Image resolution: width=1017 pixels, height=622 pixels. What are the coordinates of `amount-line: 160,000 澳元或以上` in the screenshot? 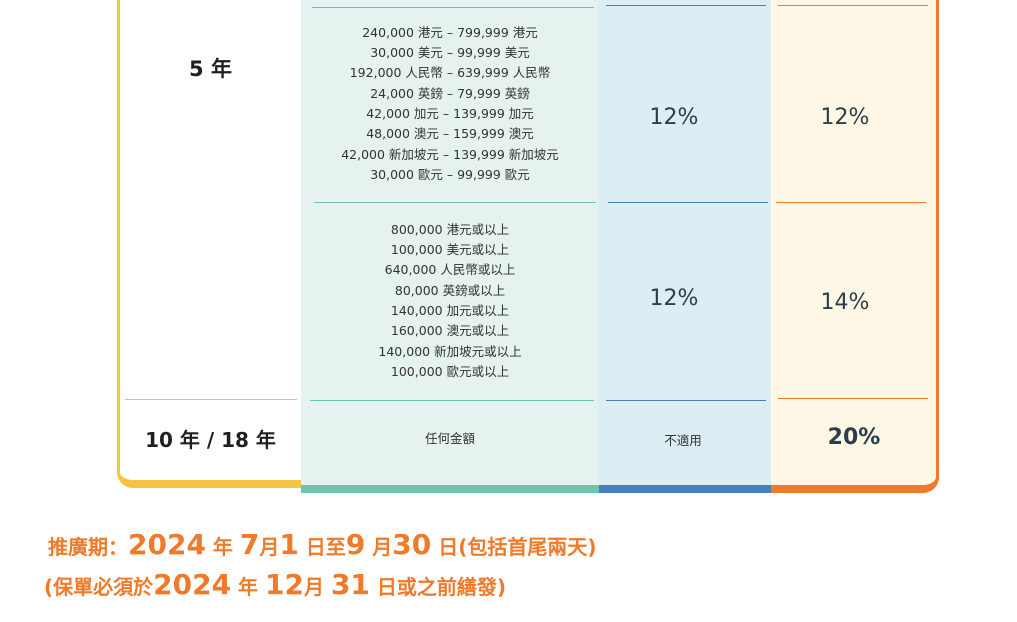 It's located at (450, 331).